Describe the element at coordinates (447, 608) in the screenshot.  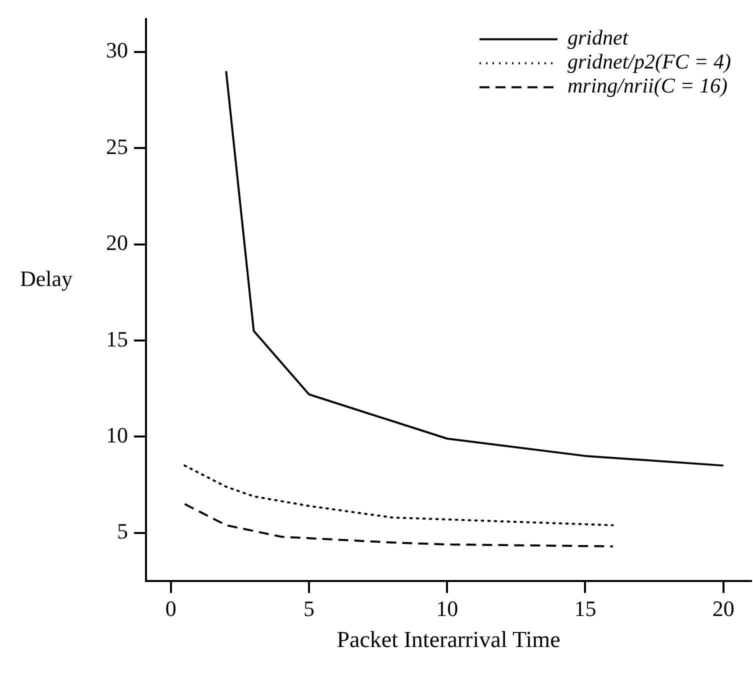
I see `x-tick-label: 10` at that location.